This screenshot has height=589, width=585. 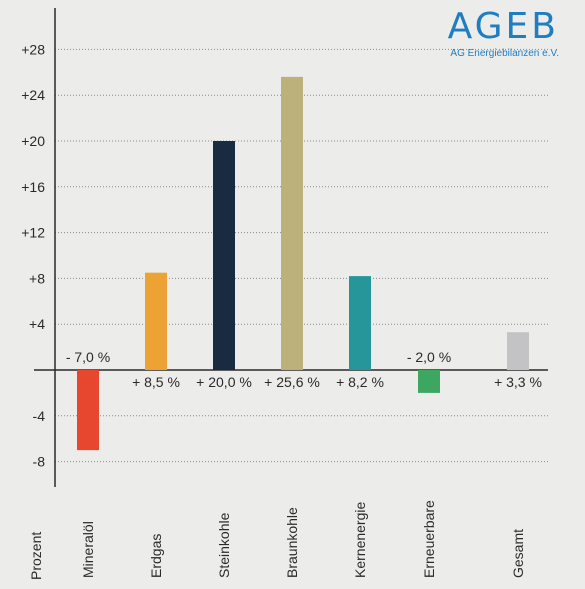 What do you see at coordinates (33, 187) in the screenshot?
I see `y-tick-label: +16` at bounding box center [33, 187].